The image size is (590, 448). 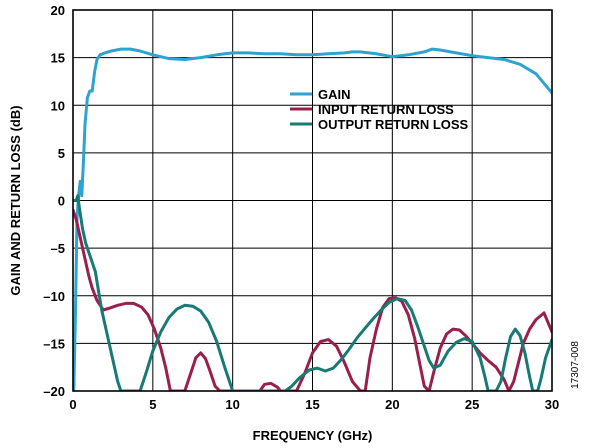 What do you see at coordinates (58, 248) in the screenshot?
I see `y-tick-label: –5` at bounding box center [58, 248].